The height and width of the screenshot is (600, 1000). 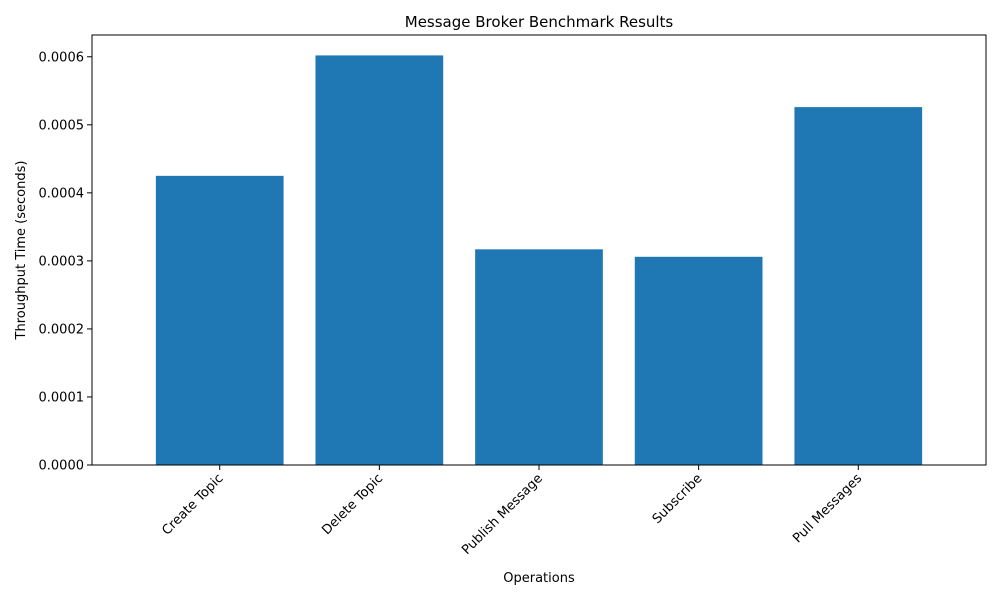 I want to click on y-tick-label-3: 0.0003, so click(x=62, y=261).